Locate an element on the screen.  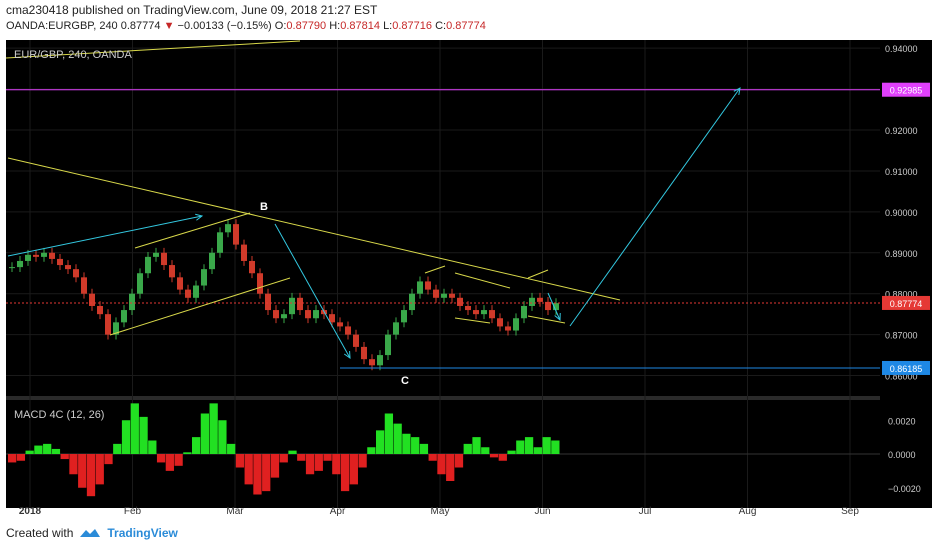
x-tick-label: Sep is located at coordinates (850, 511).